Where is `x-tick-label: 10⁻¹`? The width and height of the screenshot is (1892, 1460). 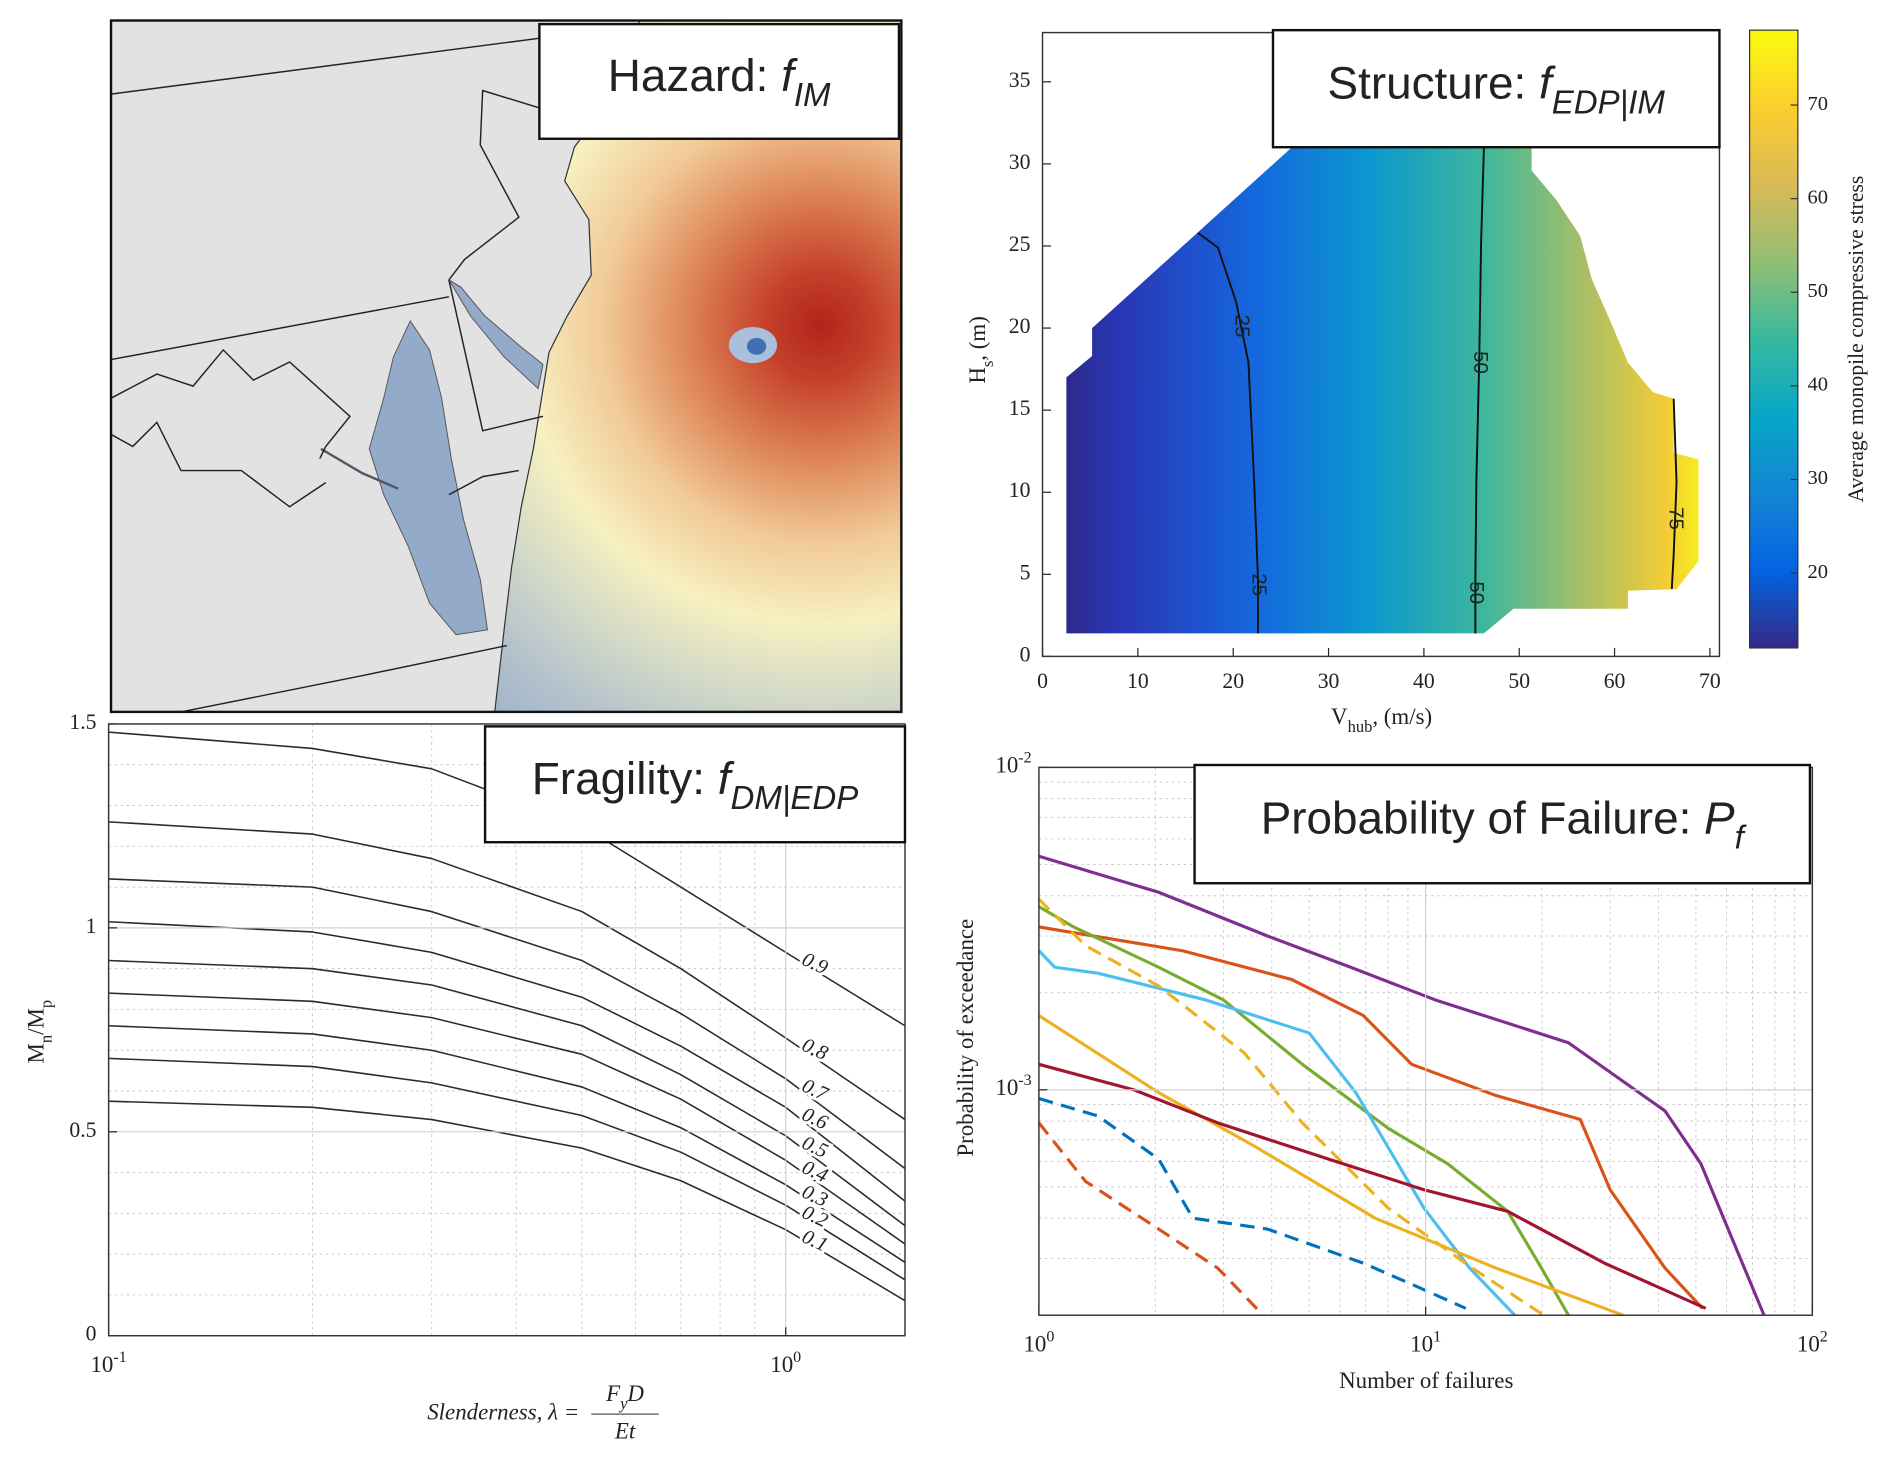 x-tick-label: 10⁻¹ is located at coordinates (108, 1363).